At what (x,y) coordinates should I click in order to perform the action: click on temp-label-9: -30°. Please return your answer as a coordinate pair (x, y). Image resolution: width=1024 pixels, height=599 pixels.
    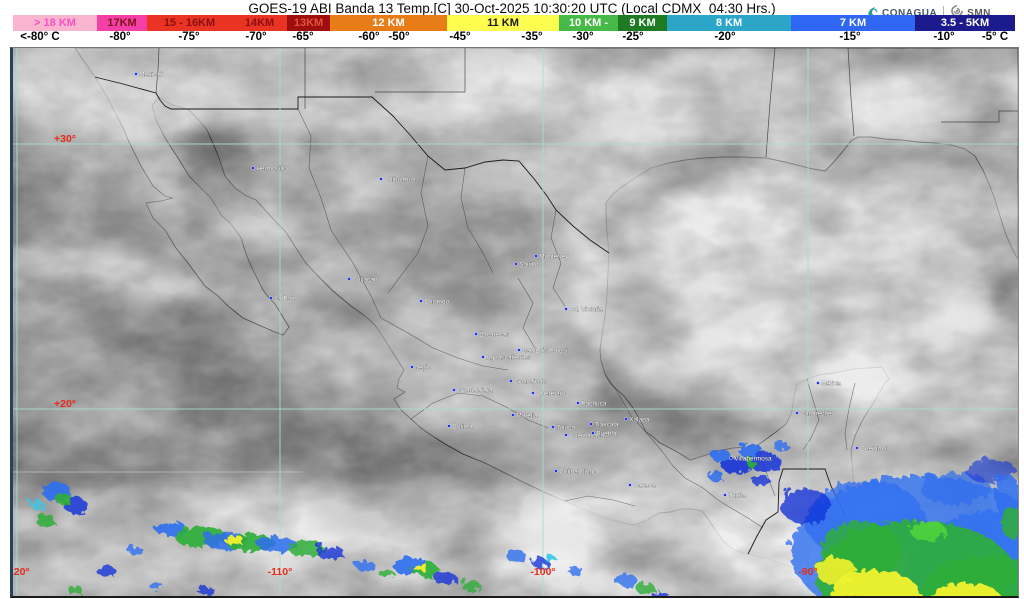
    Looking at the image, I should click on (583, 37).